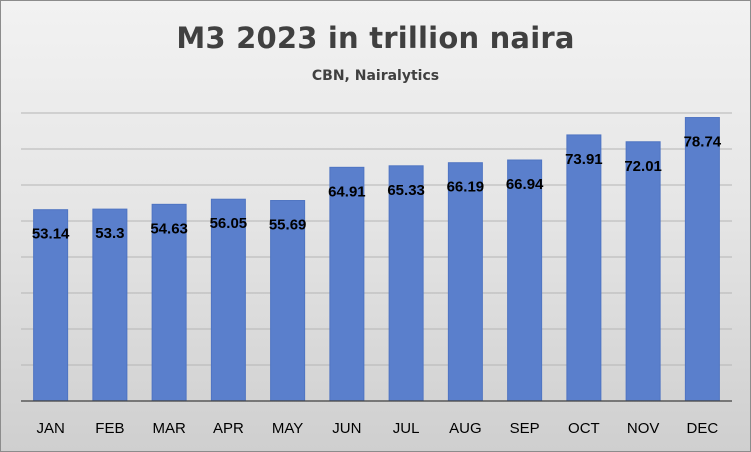 The image size is (751, 452). I want to click on x-tick-label-sep: SEP, so click(525, 428).